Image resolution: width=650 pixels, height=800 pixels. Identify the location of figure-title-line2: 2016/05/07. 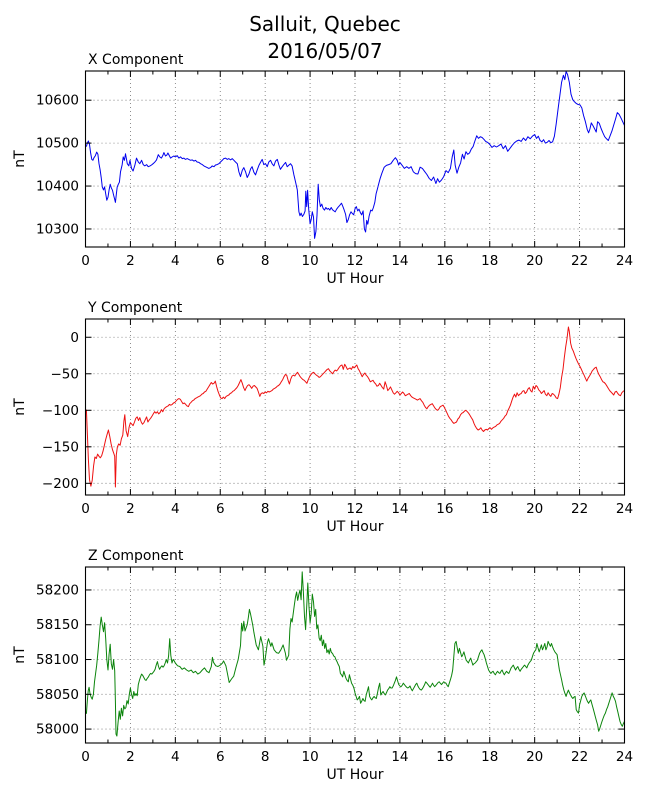
(324, 51).